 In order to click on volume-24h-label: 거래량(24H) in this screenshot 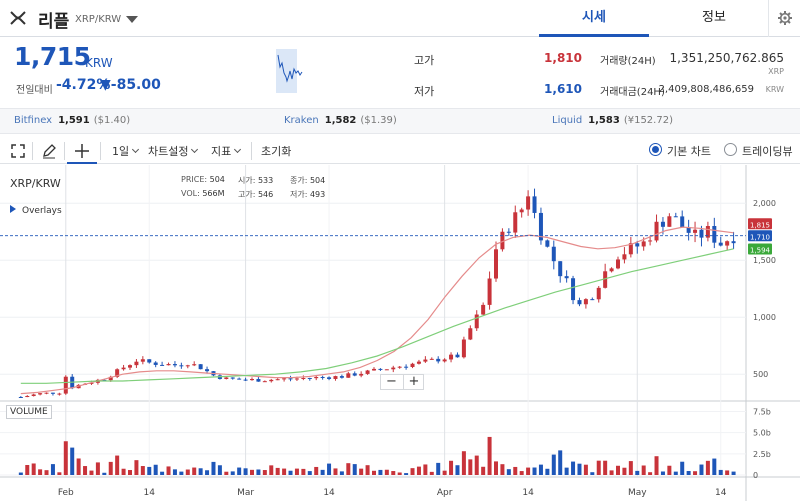, I will do `click(628, 61)`.